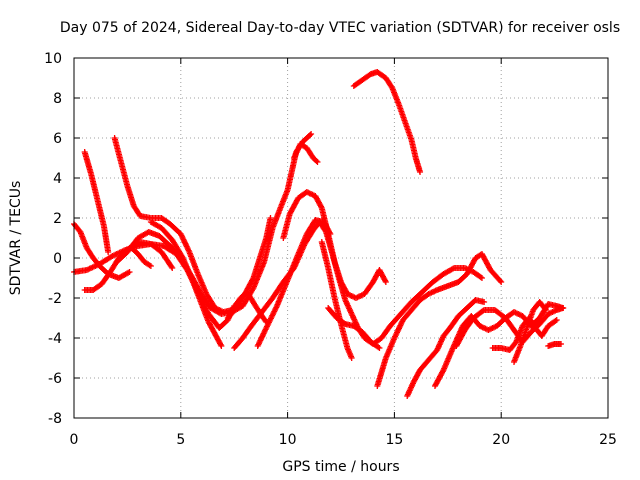 The height and width of the screenshot is (480, 640). What do you see at coordinates (501, 440) in the screenshot?
I see `x-tick-label: 20` at bounding box center [501, 440].